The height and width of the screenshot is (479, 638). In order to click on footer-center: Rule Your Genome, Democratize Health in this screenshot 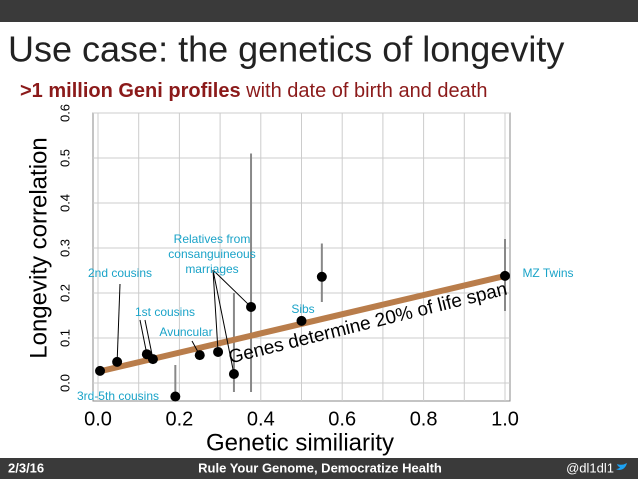, I will do `click(320, 467)`.